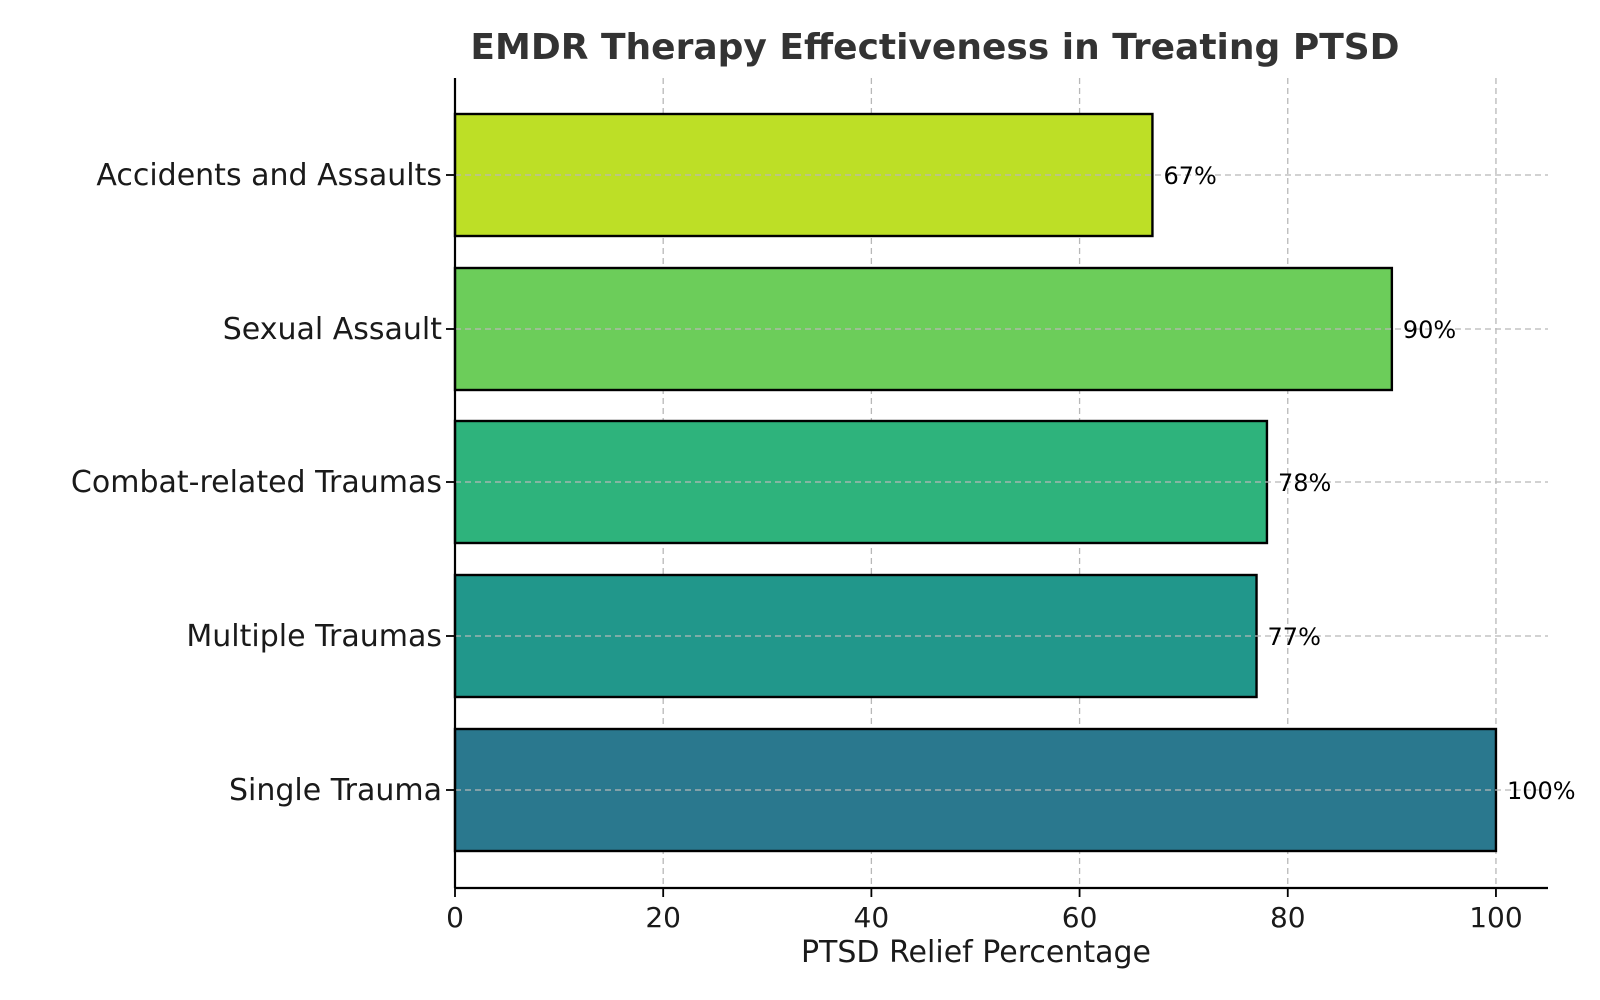 This screenshot has width=1600, height=1000. What do you see at coordinates (1294, 637) in the screenshot?
I see `data-label: 77%` at bounding box center [1294, 637].